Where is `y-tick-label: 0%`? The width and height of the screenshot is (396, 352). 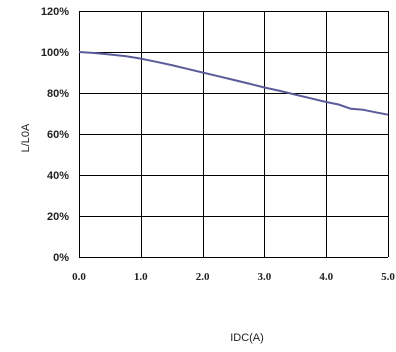
y-tick-label: 0% is located at coordinates (61, 258).